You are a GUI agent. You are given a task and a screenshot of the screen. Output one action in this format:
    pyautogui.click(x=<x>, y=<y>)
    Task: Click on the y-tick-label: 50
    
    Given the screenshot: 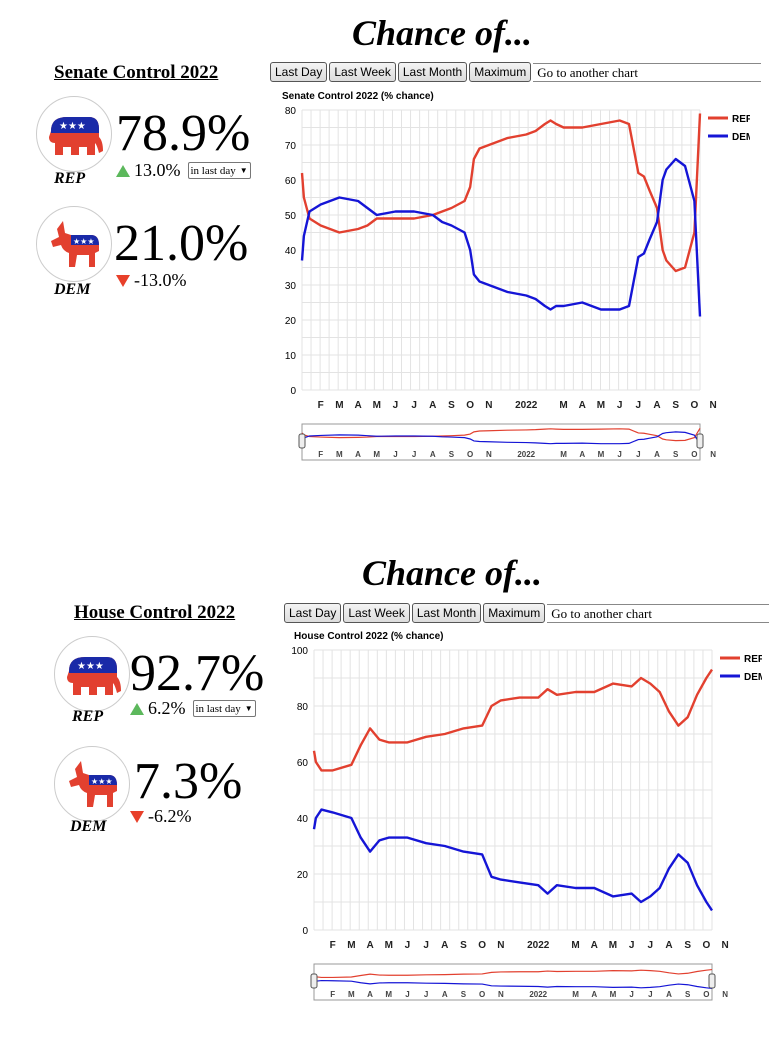 What is the action you would take?
    pyautogui.click(x=291, y=216)
    